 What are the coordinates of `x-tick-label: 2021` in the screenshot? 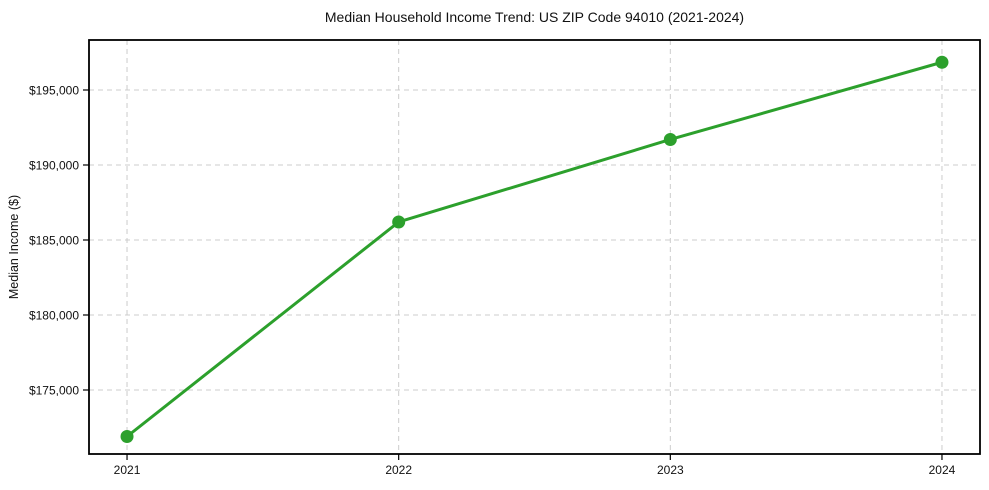 It's located at (127, 470).